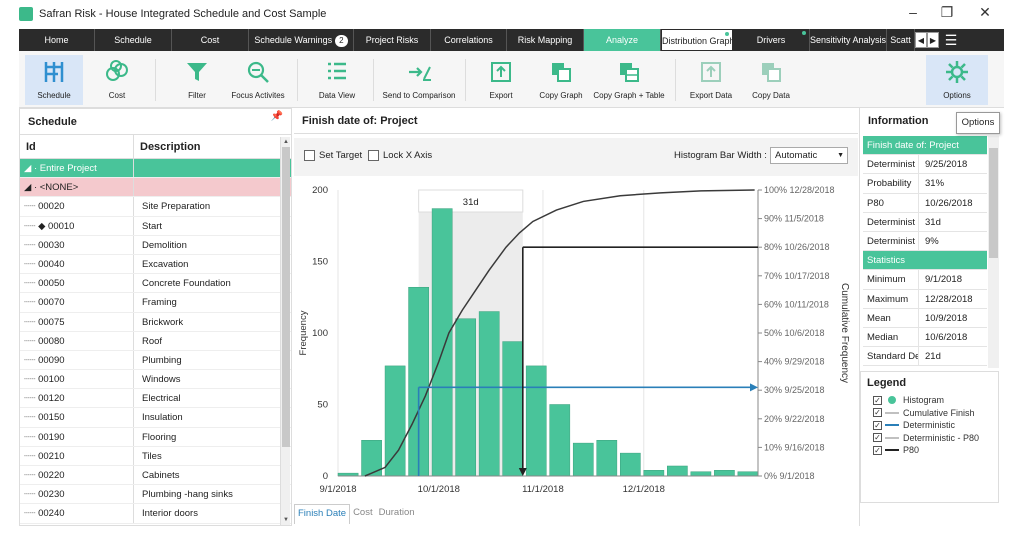 This screenshot has width=1024, height=552. Describe the element at coordinates (794, 333) in the screenshot. I see `y2-tick-label: 50% 10/6/2018` at that location.